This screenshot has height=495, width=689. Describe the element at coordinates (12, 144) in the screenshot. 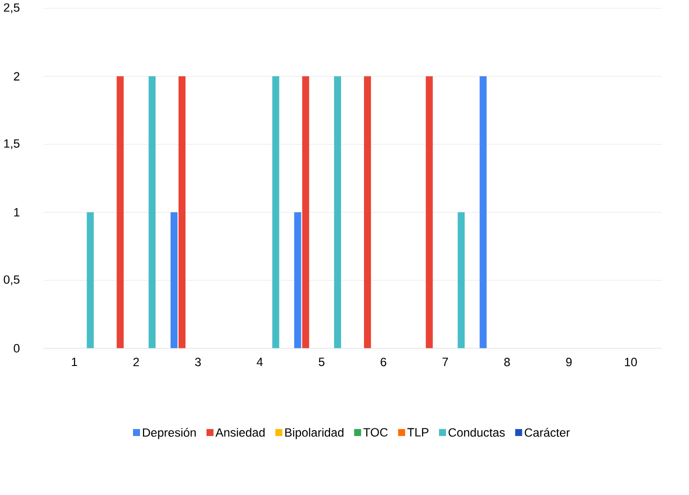

I see `y-tick-label: 1,5` at that location.